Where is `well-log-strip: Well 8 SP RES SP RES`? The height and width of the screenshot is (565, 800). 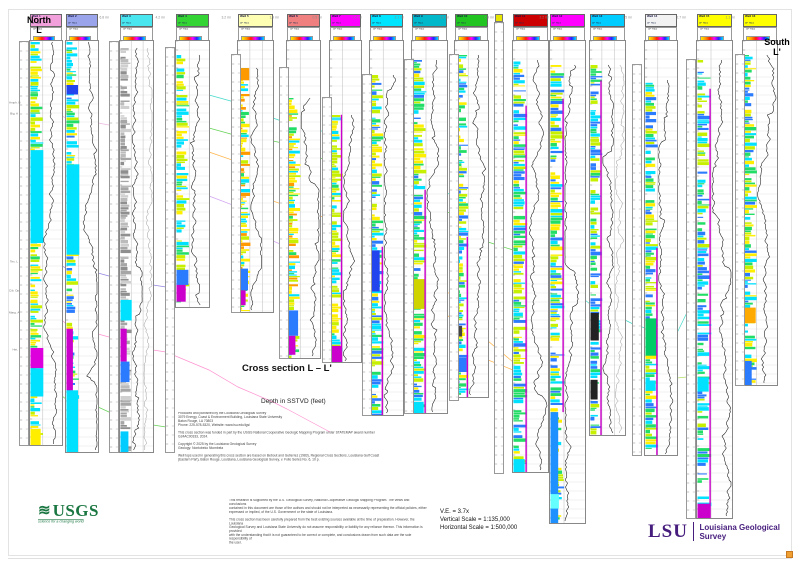
well-log-strip: Well 8 SP RES SP RES is located at coordinates (386, 215).